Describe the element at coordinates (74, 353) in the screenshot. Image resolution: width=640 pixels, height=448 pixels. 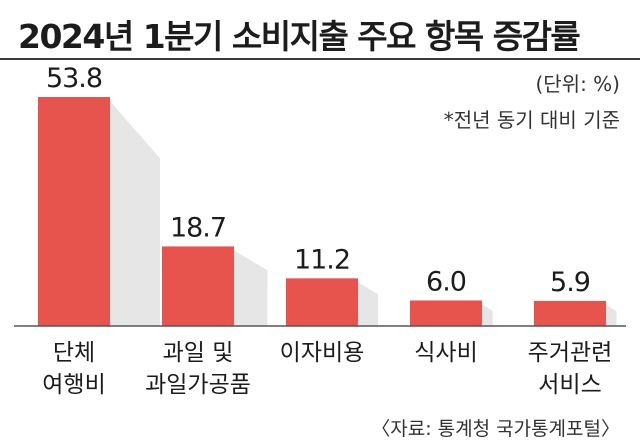
I see `category-label: 단체` at that location.